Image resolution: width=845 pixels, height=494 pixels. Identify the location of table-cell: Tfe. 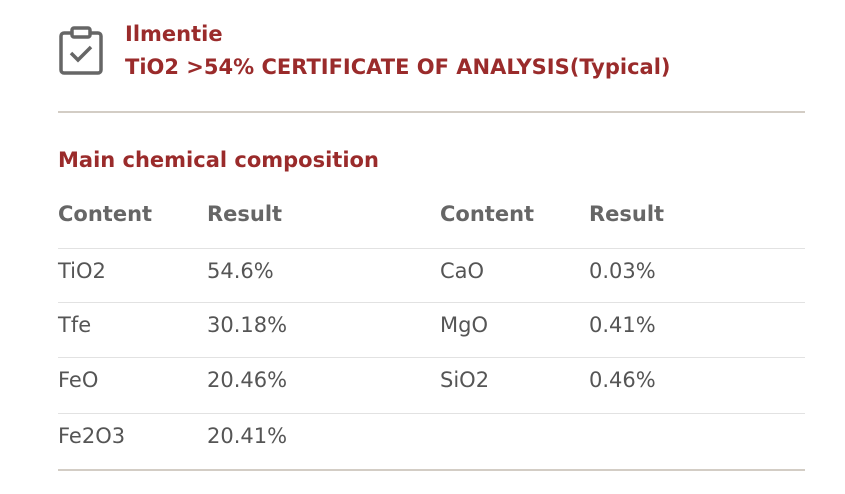
(75, 325).